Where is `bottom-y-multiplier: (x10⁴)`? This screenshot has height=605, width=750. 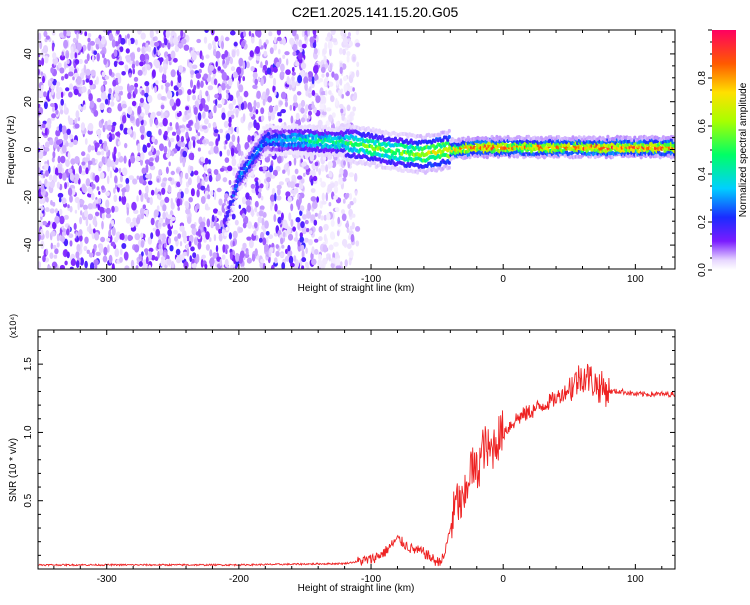 bottom-y-multiplier: (x10⁴) is located at coordinates (13, 326).